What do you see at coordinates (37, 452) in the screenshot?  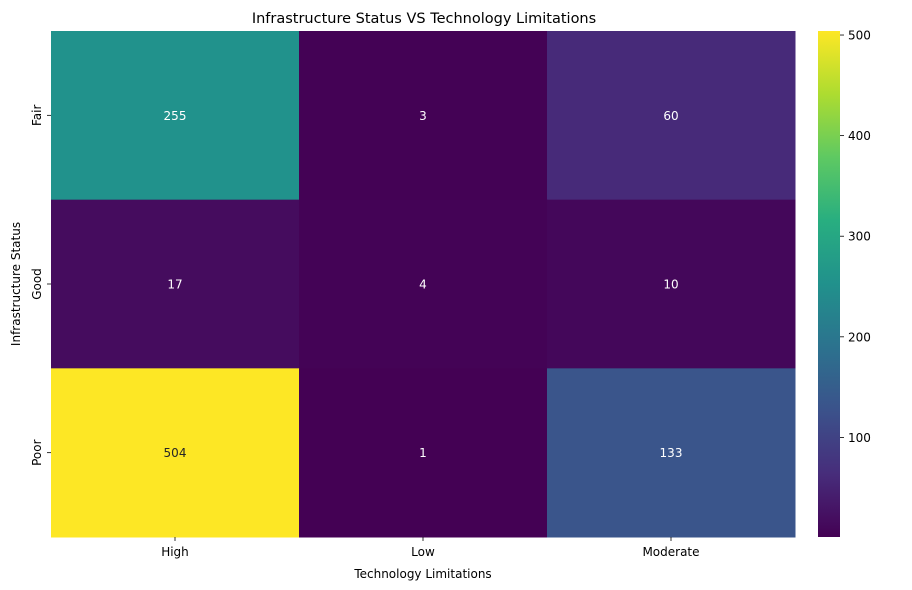 I see `y-tick-label: Poor` at bounding box center [37, 452].